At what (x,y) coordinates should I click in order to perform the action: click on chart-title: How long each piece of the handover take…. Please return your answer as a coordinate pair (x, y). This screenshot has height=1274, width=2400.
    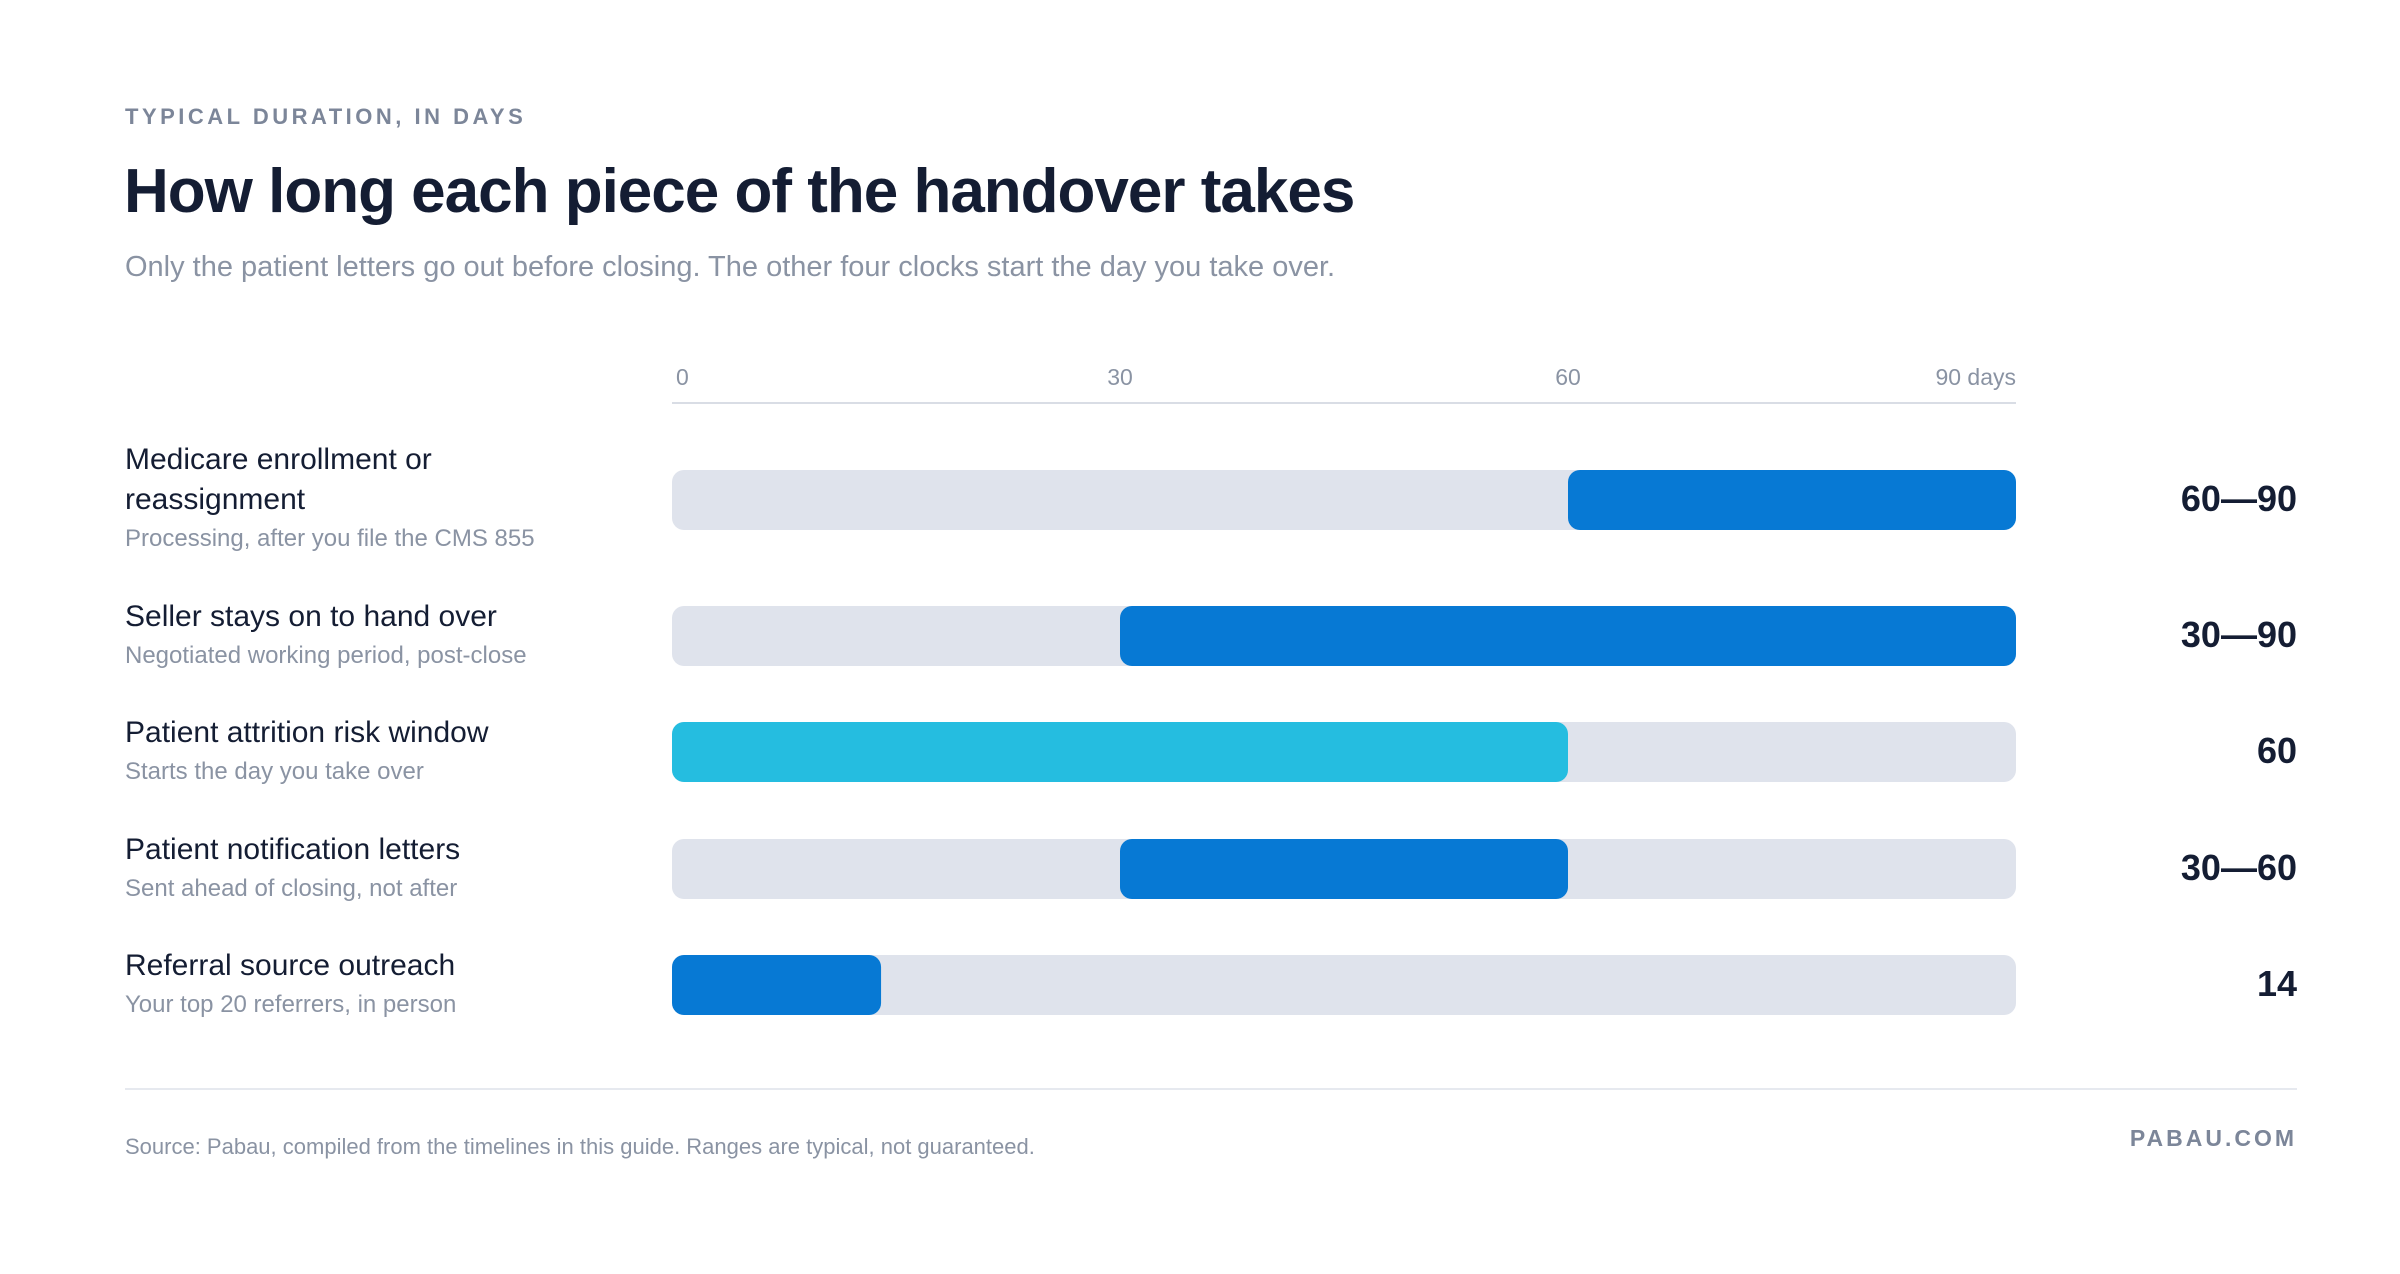
    Looking at the image, I should click on (739, 191).